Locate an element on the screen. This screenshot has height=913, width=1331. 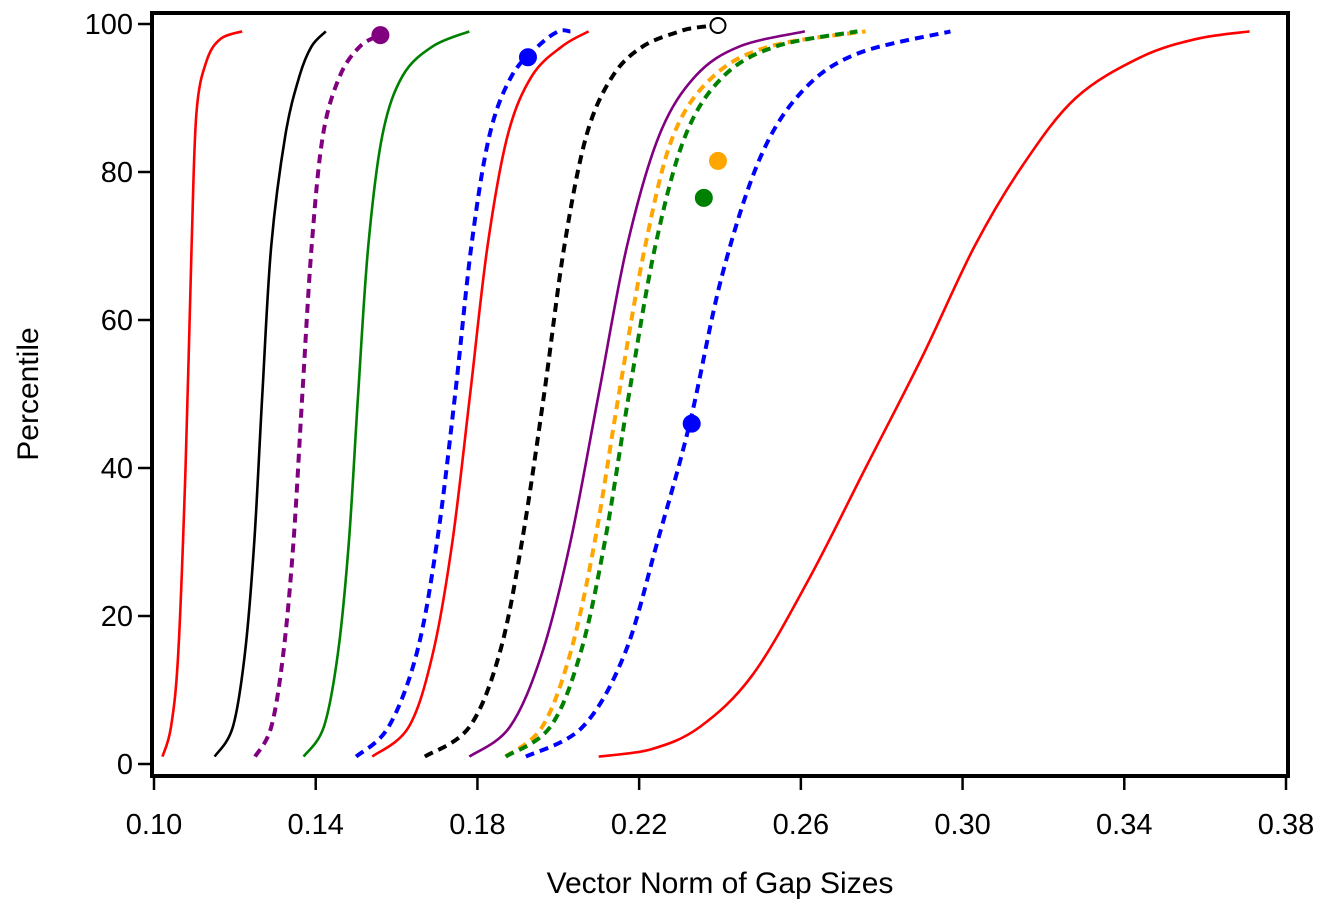
x-axis-title: Vector Norm of Gap Sizes is located at coordinates (720, 883).